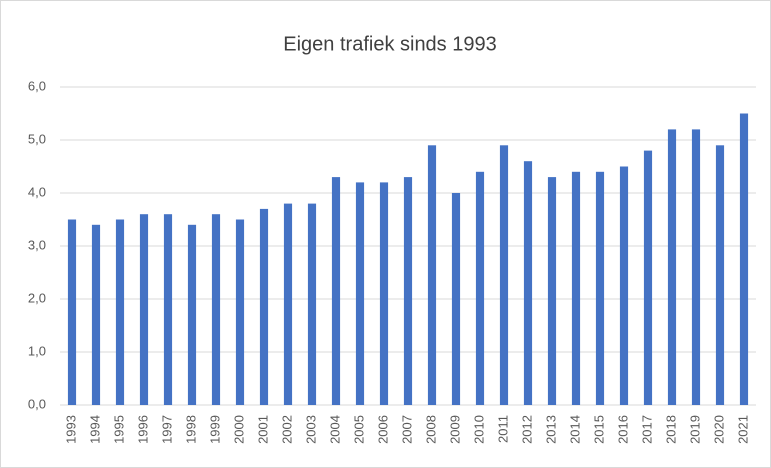  Describe the element at coordinates (70, 429) in the screenshot. I see `x-tick-label: 1993` at that location.